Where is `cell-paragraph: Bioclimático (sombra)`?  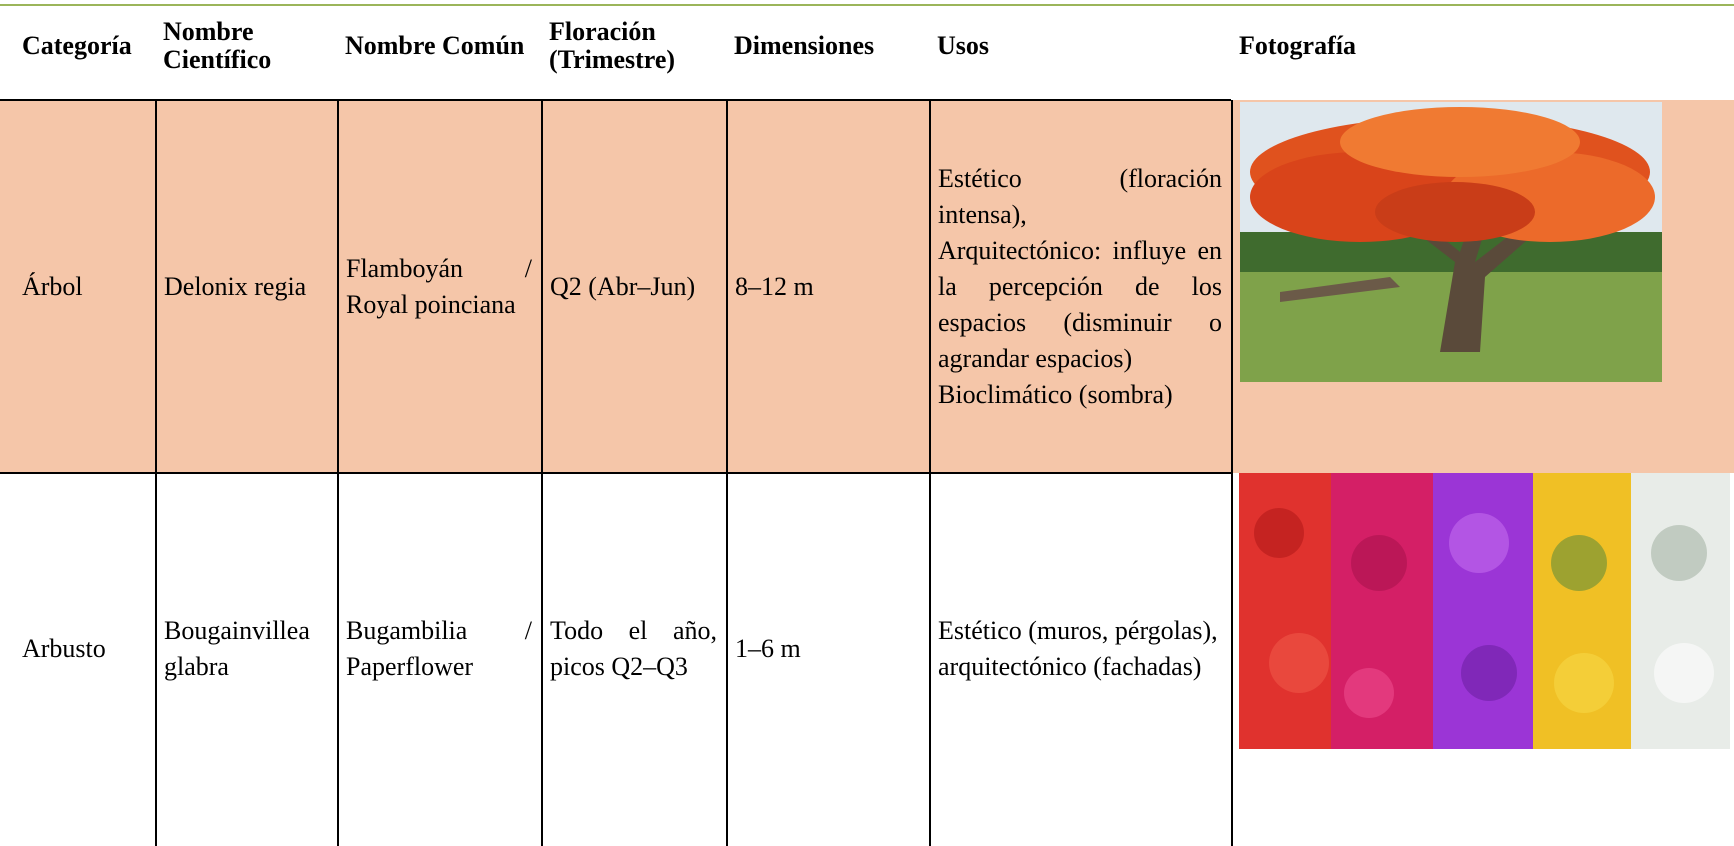
cell-paragraph: Bioclimático (sombra) is located at coordinates (1055, 394).